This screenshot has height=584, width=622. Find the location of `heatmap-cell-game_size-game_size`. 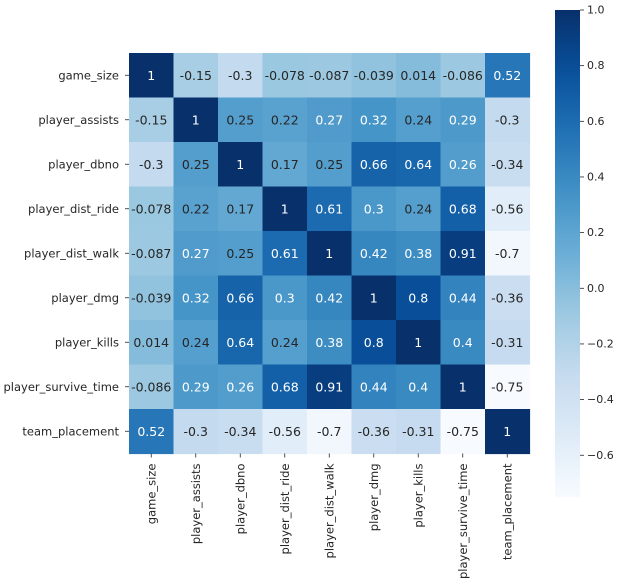

heatmap-cell-game_size-game_size is located at coordinates (152, 76).